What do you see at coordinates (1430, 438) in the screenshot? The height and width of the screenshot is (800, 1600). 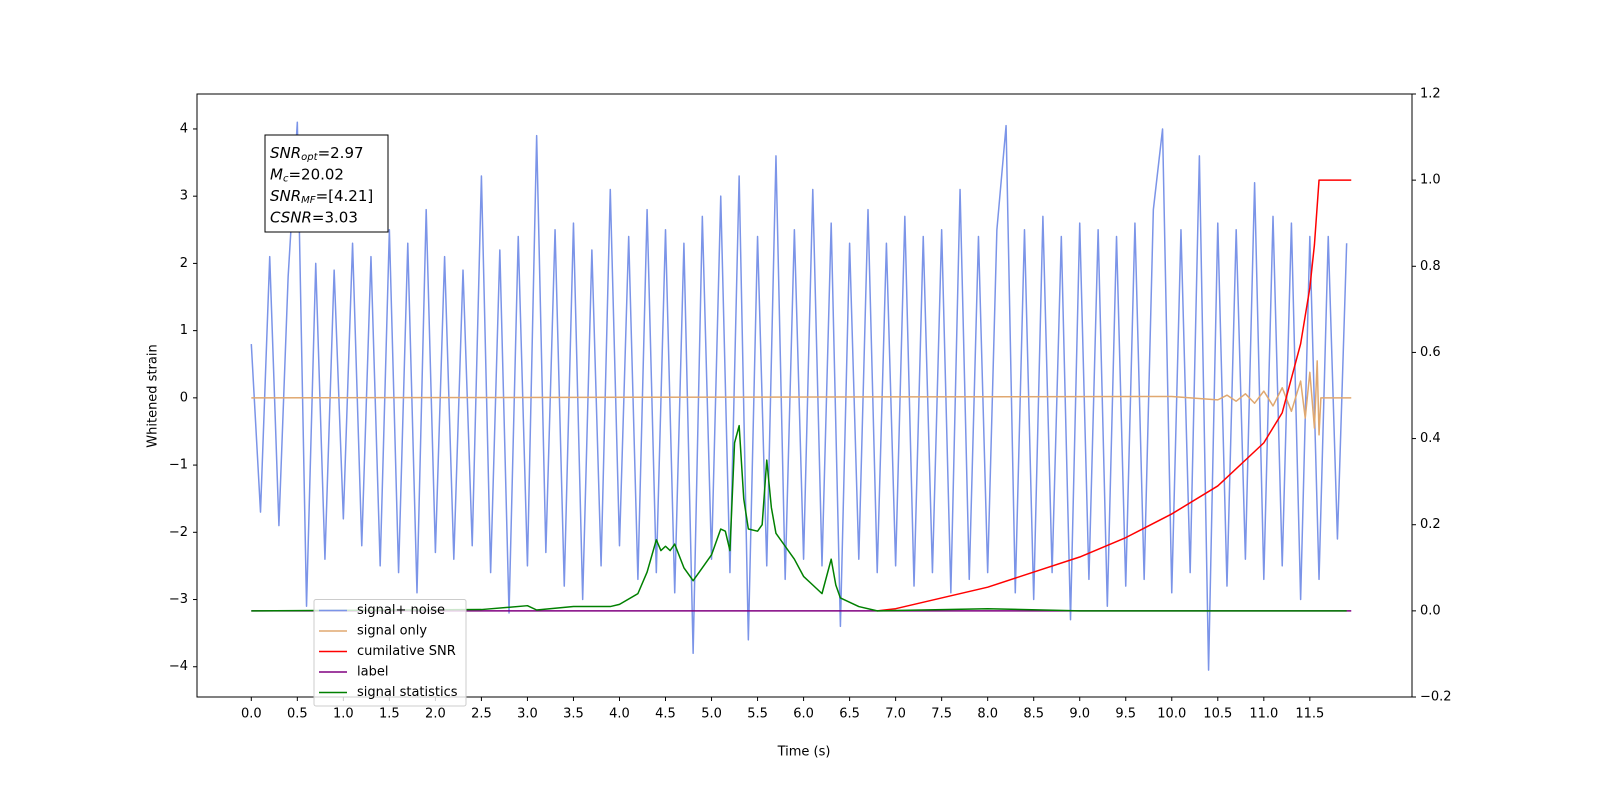 I see `y2-tick-label: 0.4` at bounding box center [1430, 438].